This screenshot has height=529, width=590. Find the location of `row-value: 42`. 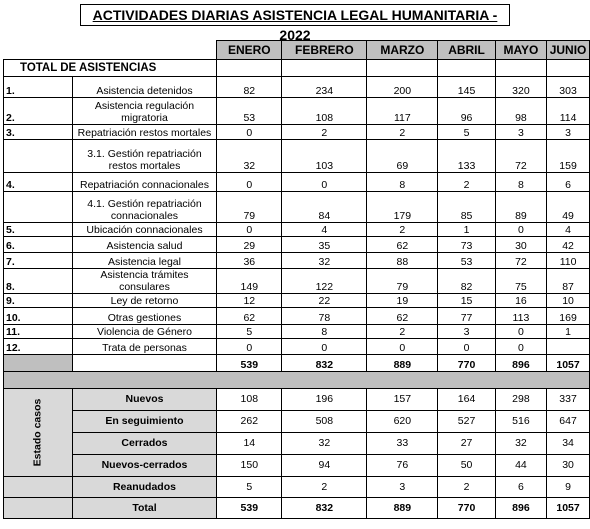

row-value: 42 is located at coordinates (568, 244).